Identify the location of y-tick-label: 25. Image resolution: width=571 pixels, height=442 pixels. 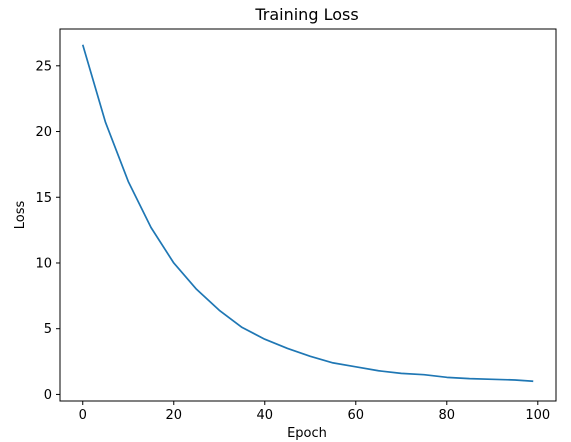
(43, 66).